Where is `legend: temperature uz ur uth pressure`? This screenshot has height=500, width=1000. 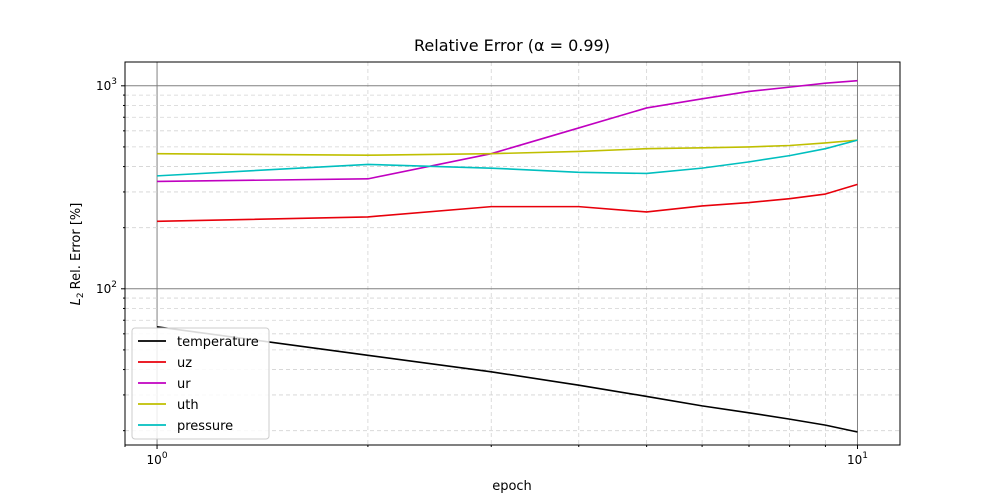 legend: temperature uz ur uth pressure is located at coordinates (200, 383).